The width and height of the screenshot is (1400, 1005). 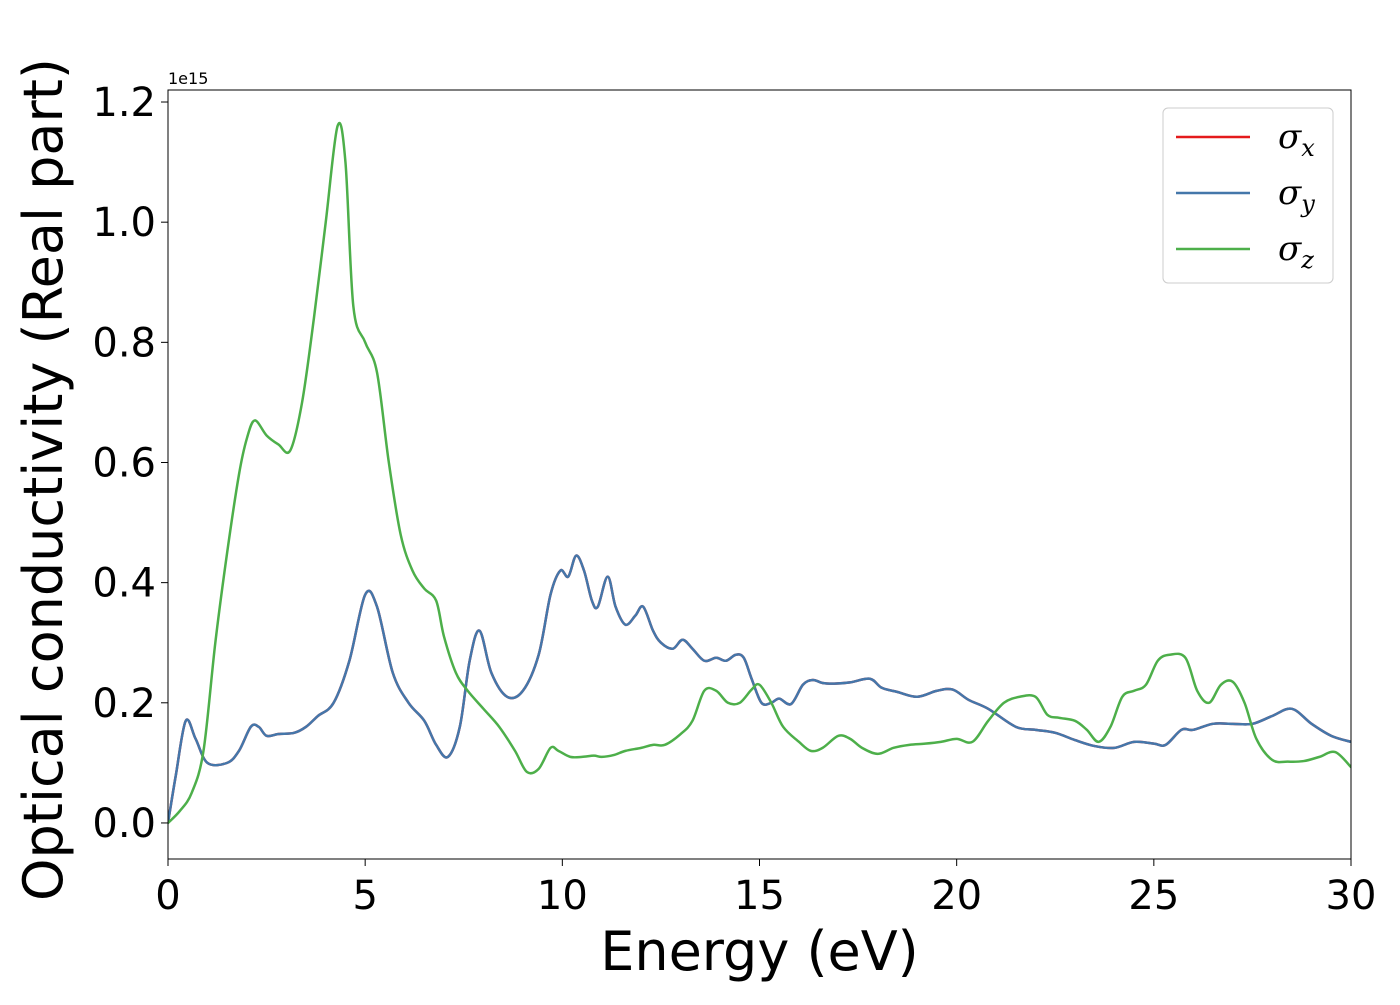 I want to click on legend-label-x: σx, so click(x=1296, y=139).